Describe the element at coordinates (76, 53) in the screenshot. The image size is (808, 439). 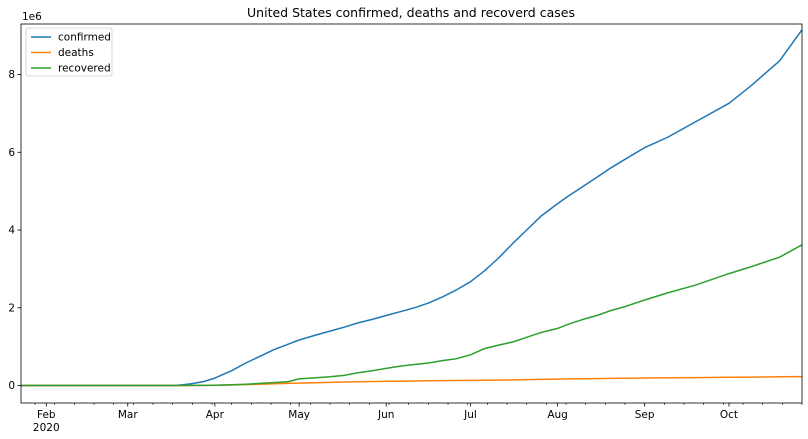
I see `legend-label-deaths: deaths` at that location.